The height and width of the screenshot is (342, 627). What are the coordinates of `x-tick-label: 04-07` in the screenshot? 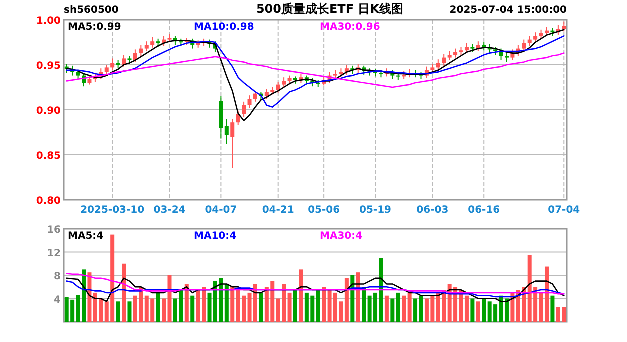 It's located at (221, 210).